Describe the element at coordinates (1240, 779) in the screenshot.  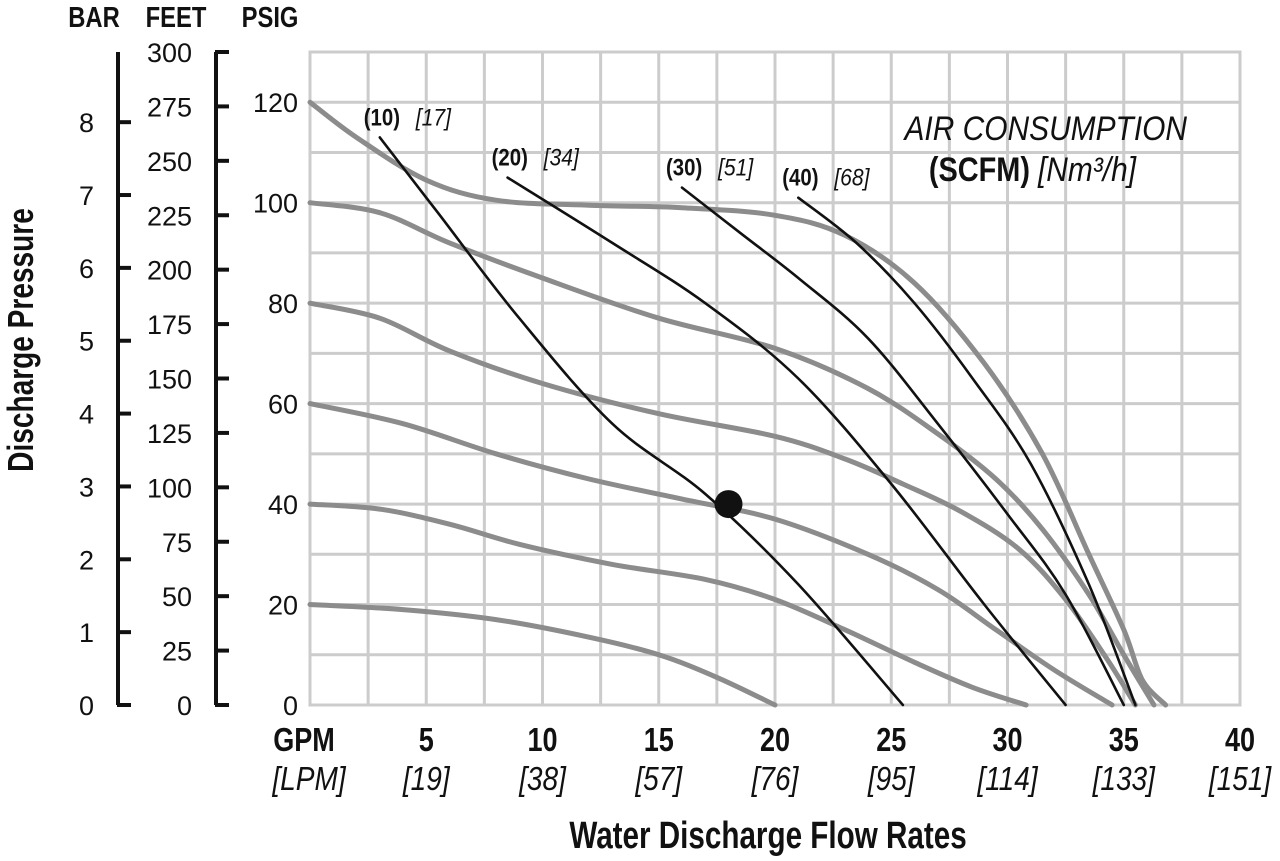
I see `x-tick-label-lpm: [151]` at that location.